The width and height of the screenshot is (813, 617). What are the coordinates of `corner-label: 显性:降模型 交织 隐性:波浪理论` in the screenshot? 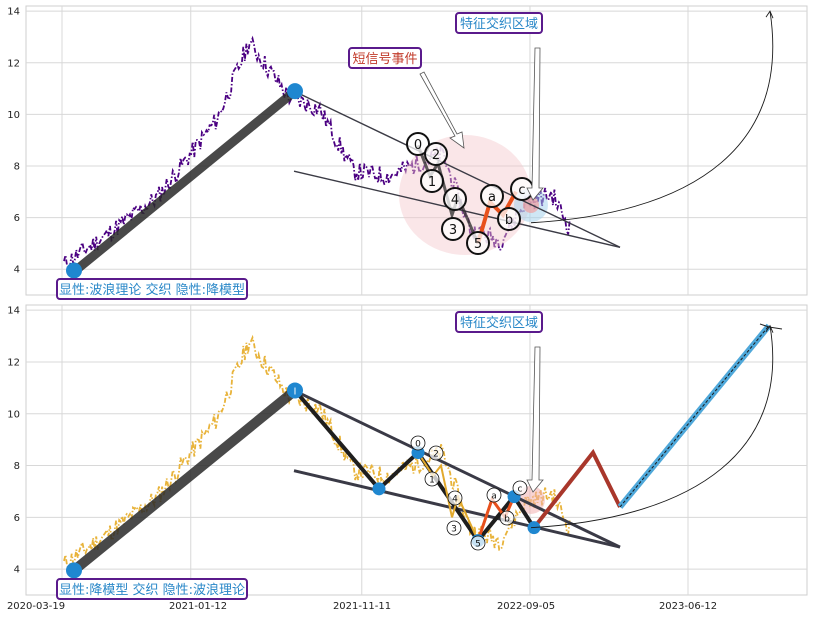 It's located at (152, 590).